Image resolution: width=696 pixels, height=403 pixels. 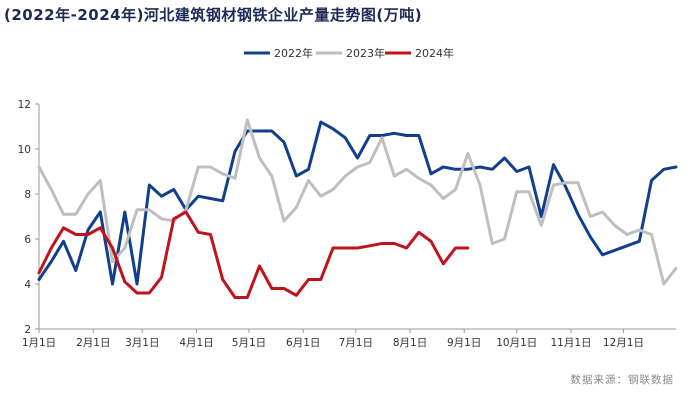 What do you see at coordinates (253, 254) in the screenshot?
I see `series-line-2024年` at bounding box center [253, 254].